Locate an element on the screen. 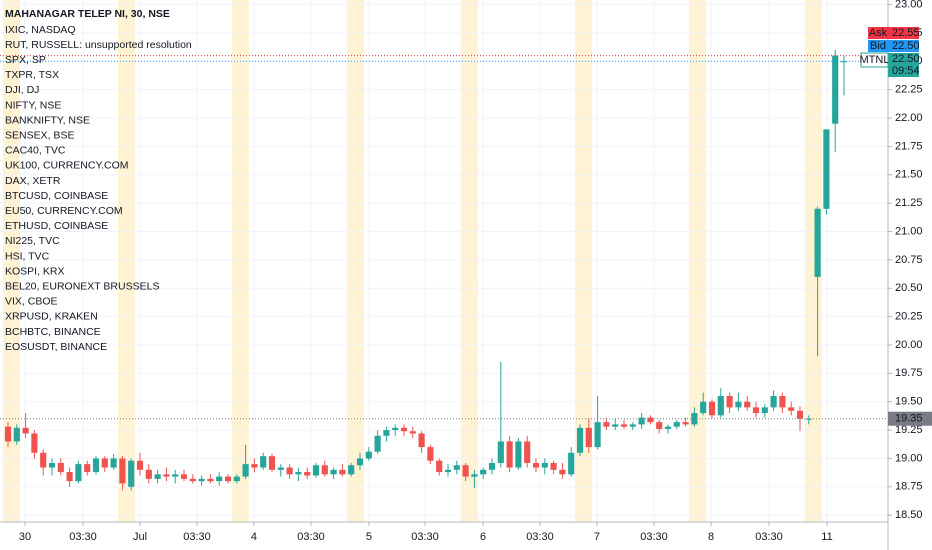  y-tick-label: 21.75 is located at coordinates (909, 146).